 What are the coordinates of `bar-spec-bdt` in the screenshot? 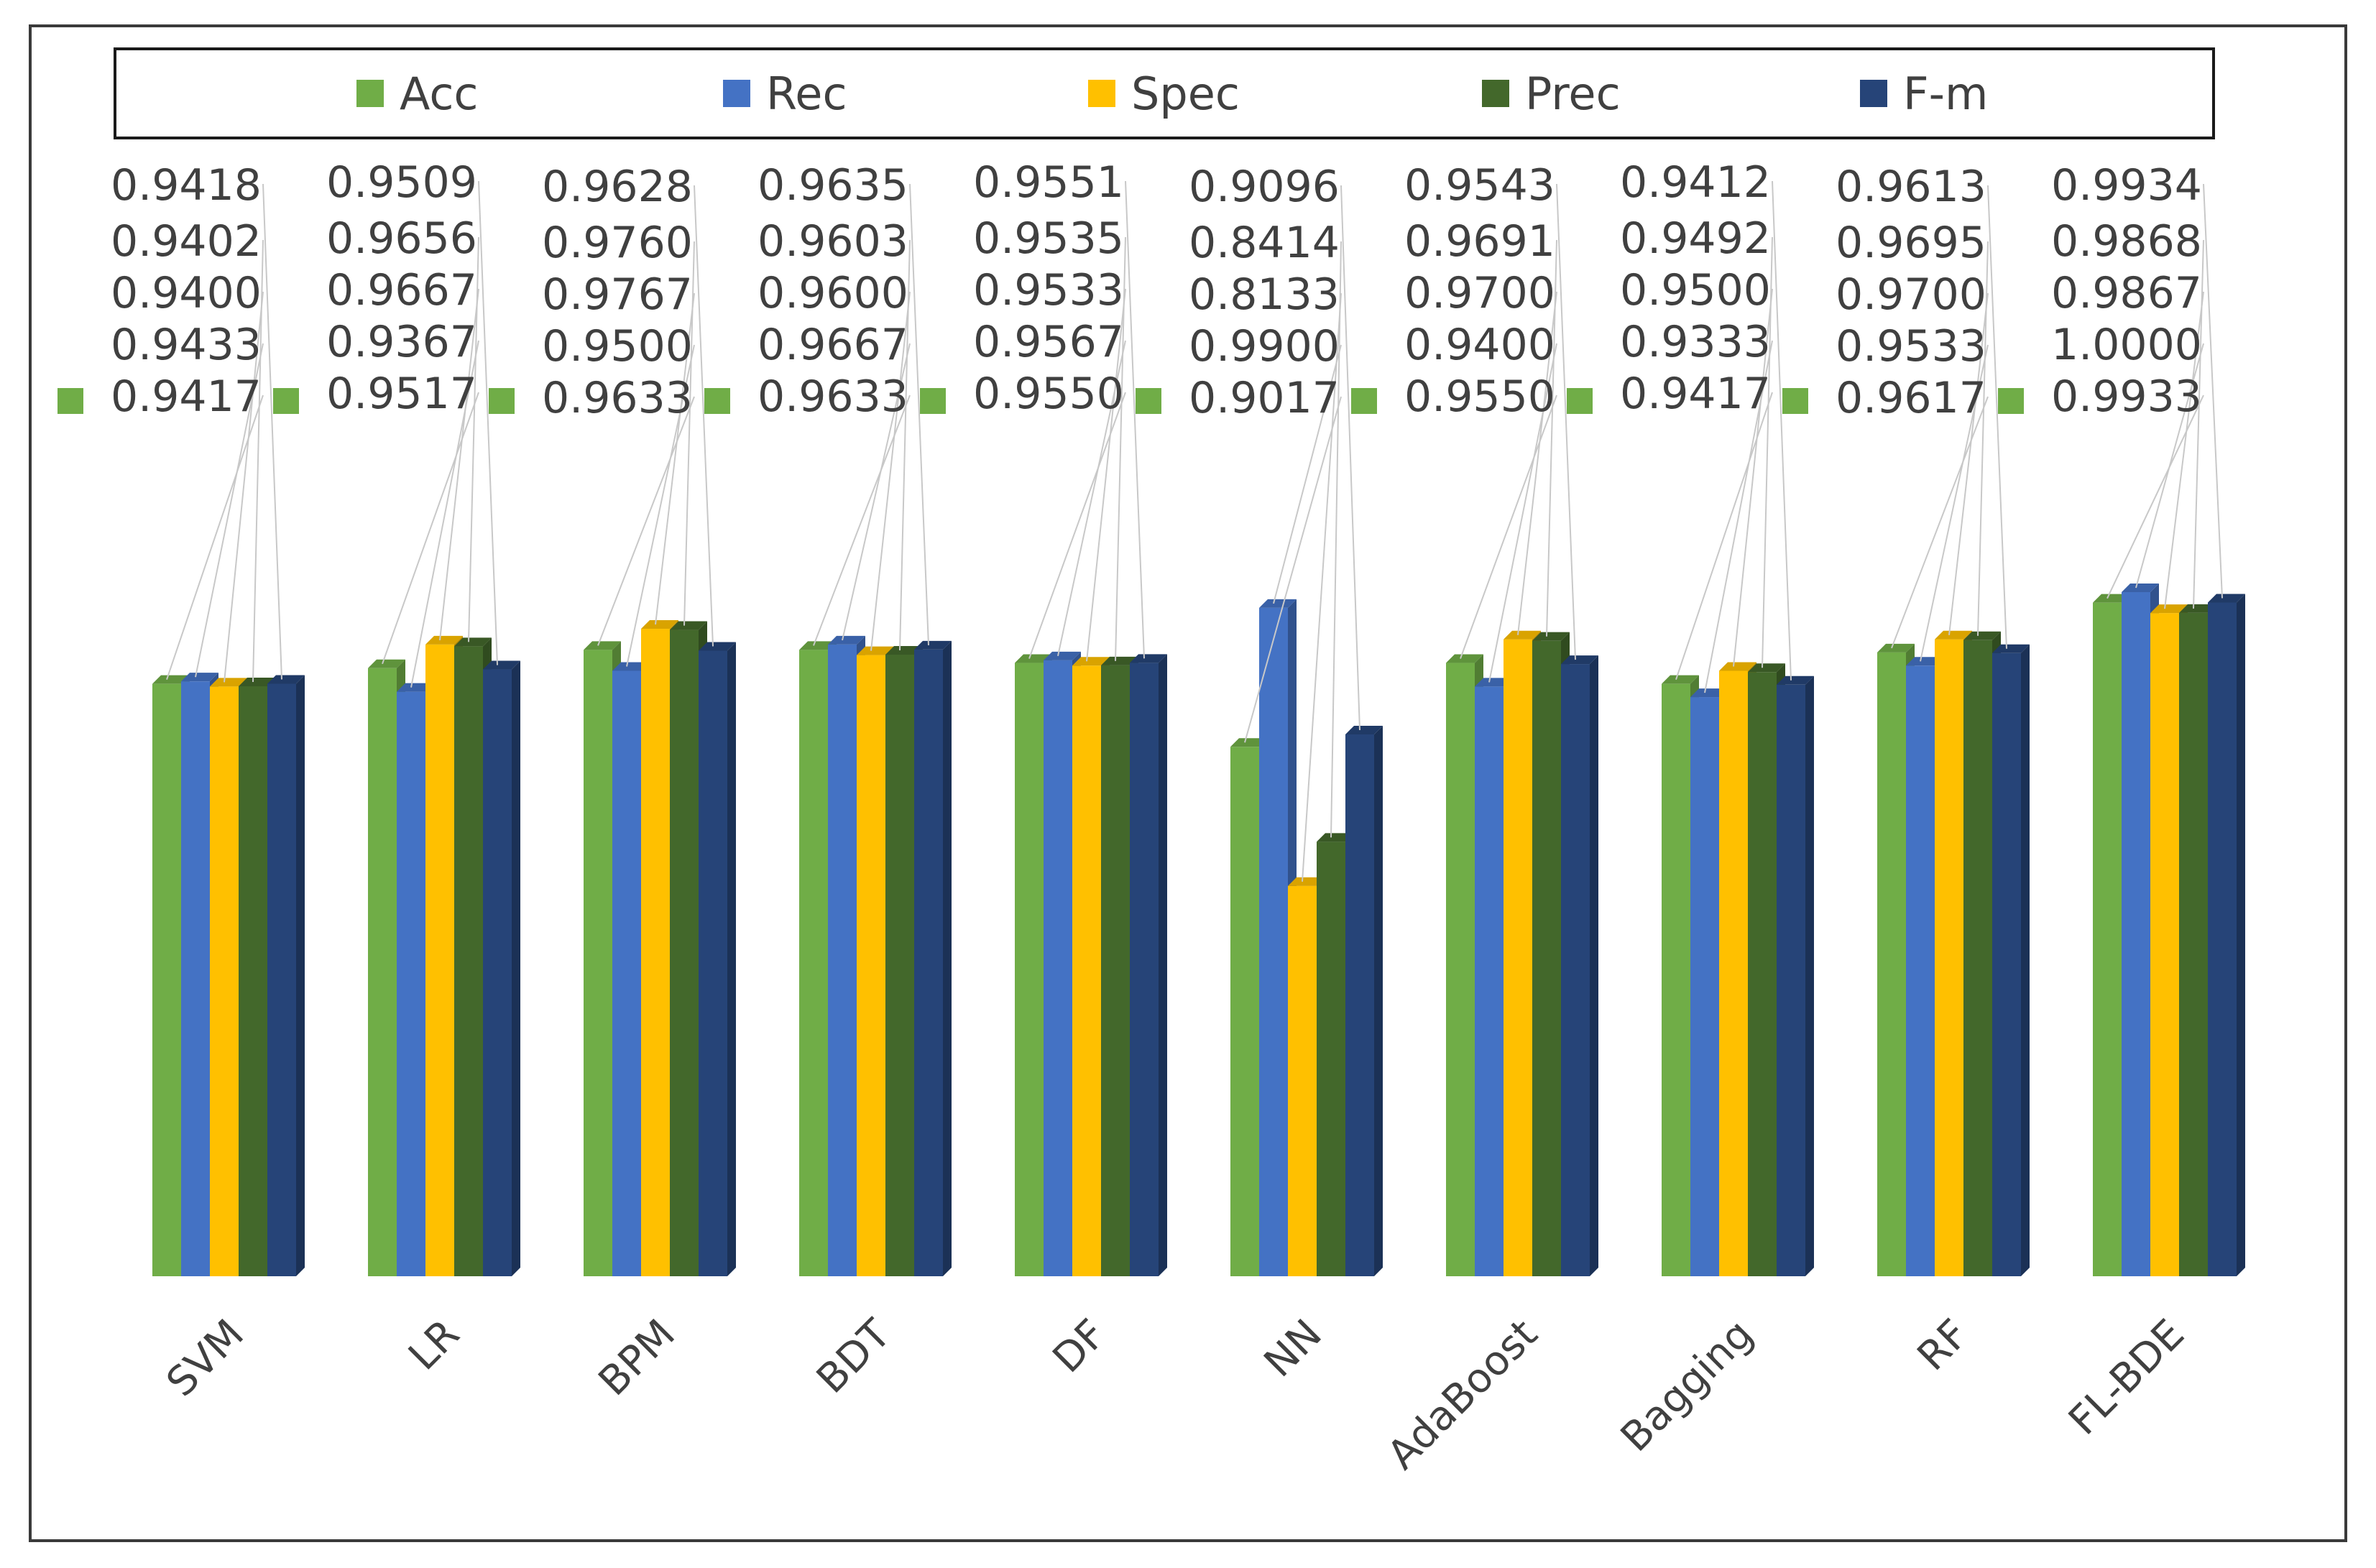 It's located at (871, 965).